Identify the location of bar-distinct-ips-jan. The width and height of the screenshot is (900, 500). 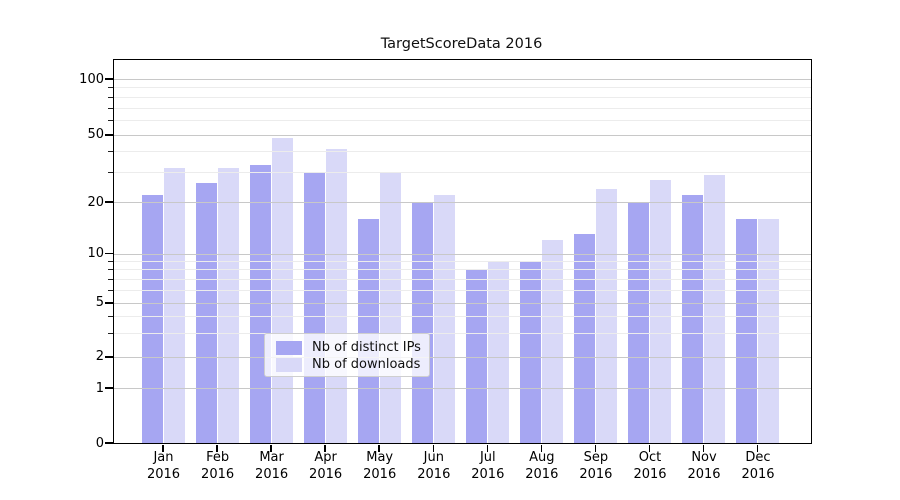
(152, 319).